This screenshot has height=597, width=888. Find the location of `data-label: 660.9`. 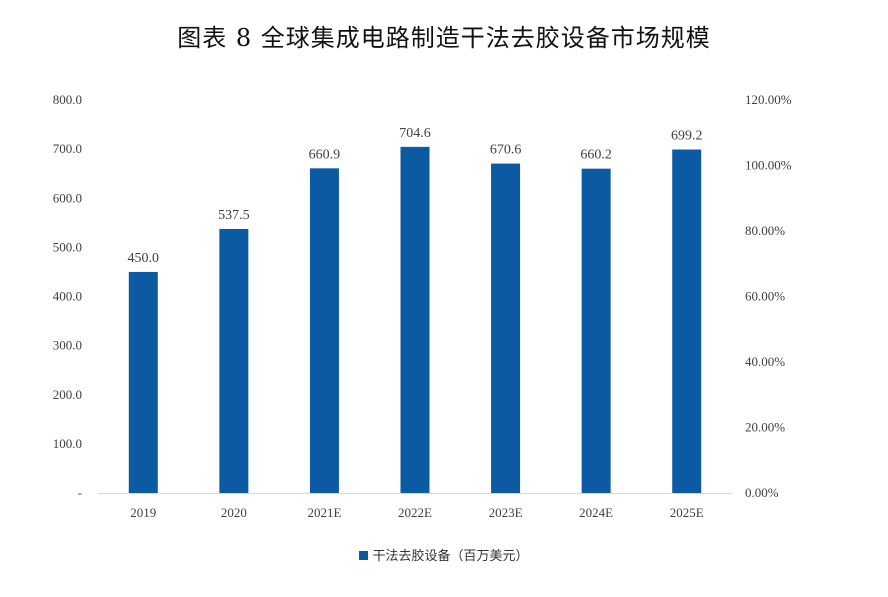

data-label: 660.9 is located at coordinates (325, 154).